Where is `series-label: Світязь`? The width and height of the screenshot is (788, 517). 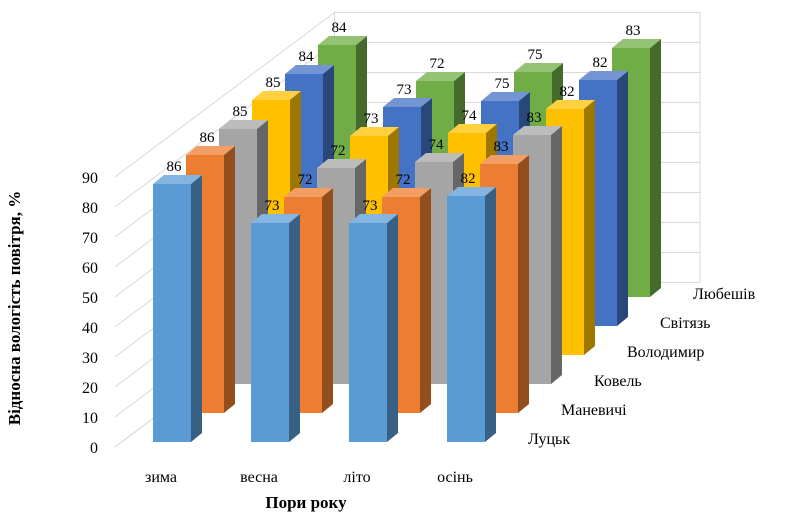 series-label: Світязь is located at coordinates (685, 323).